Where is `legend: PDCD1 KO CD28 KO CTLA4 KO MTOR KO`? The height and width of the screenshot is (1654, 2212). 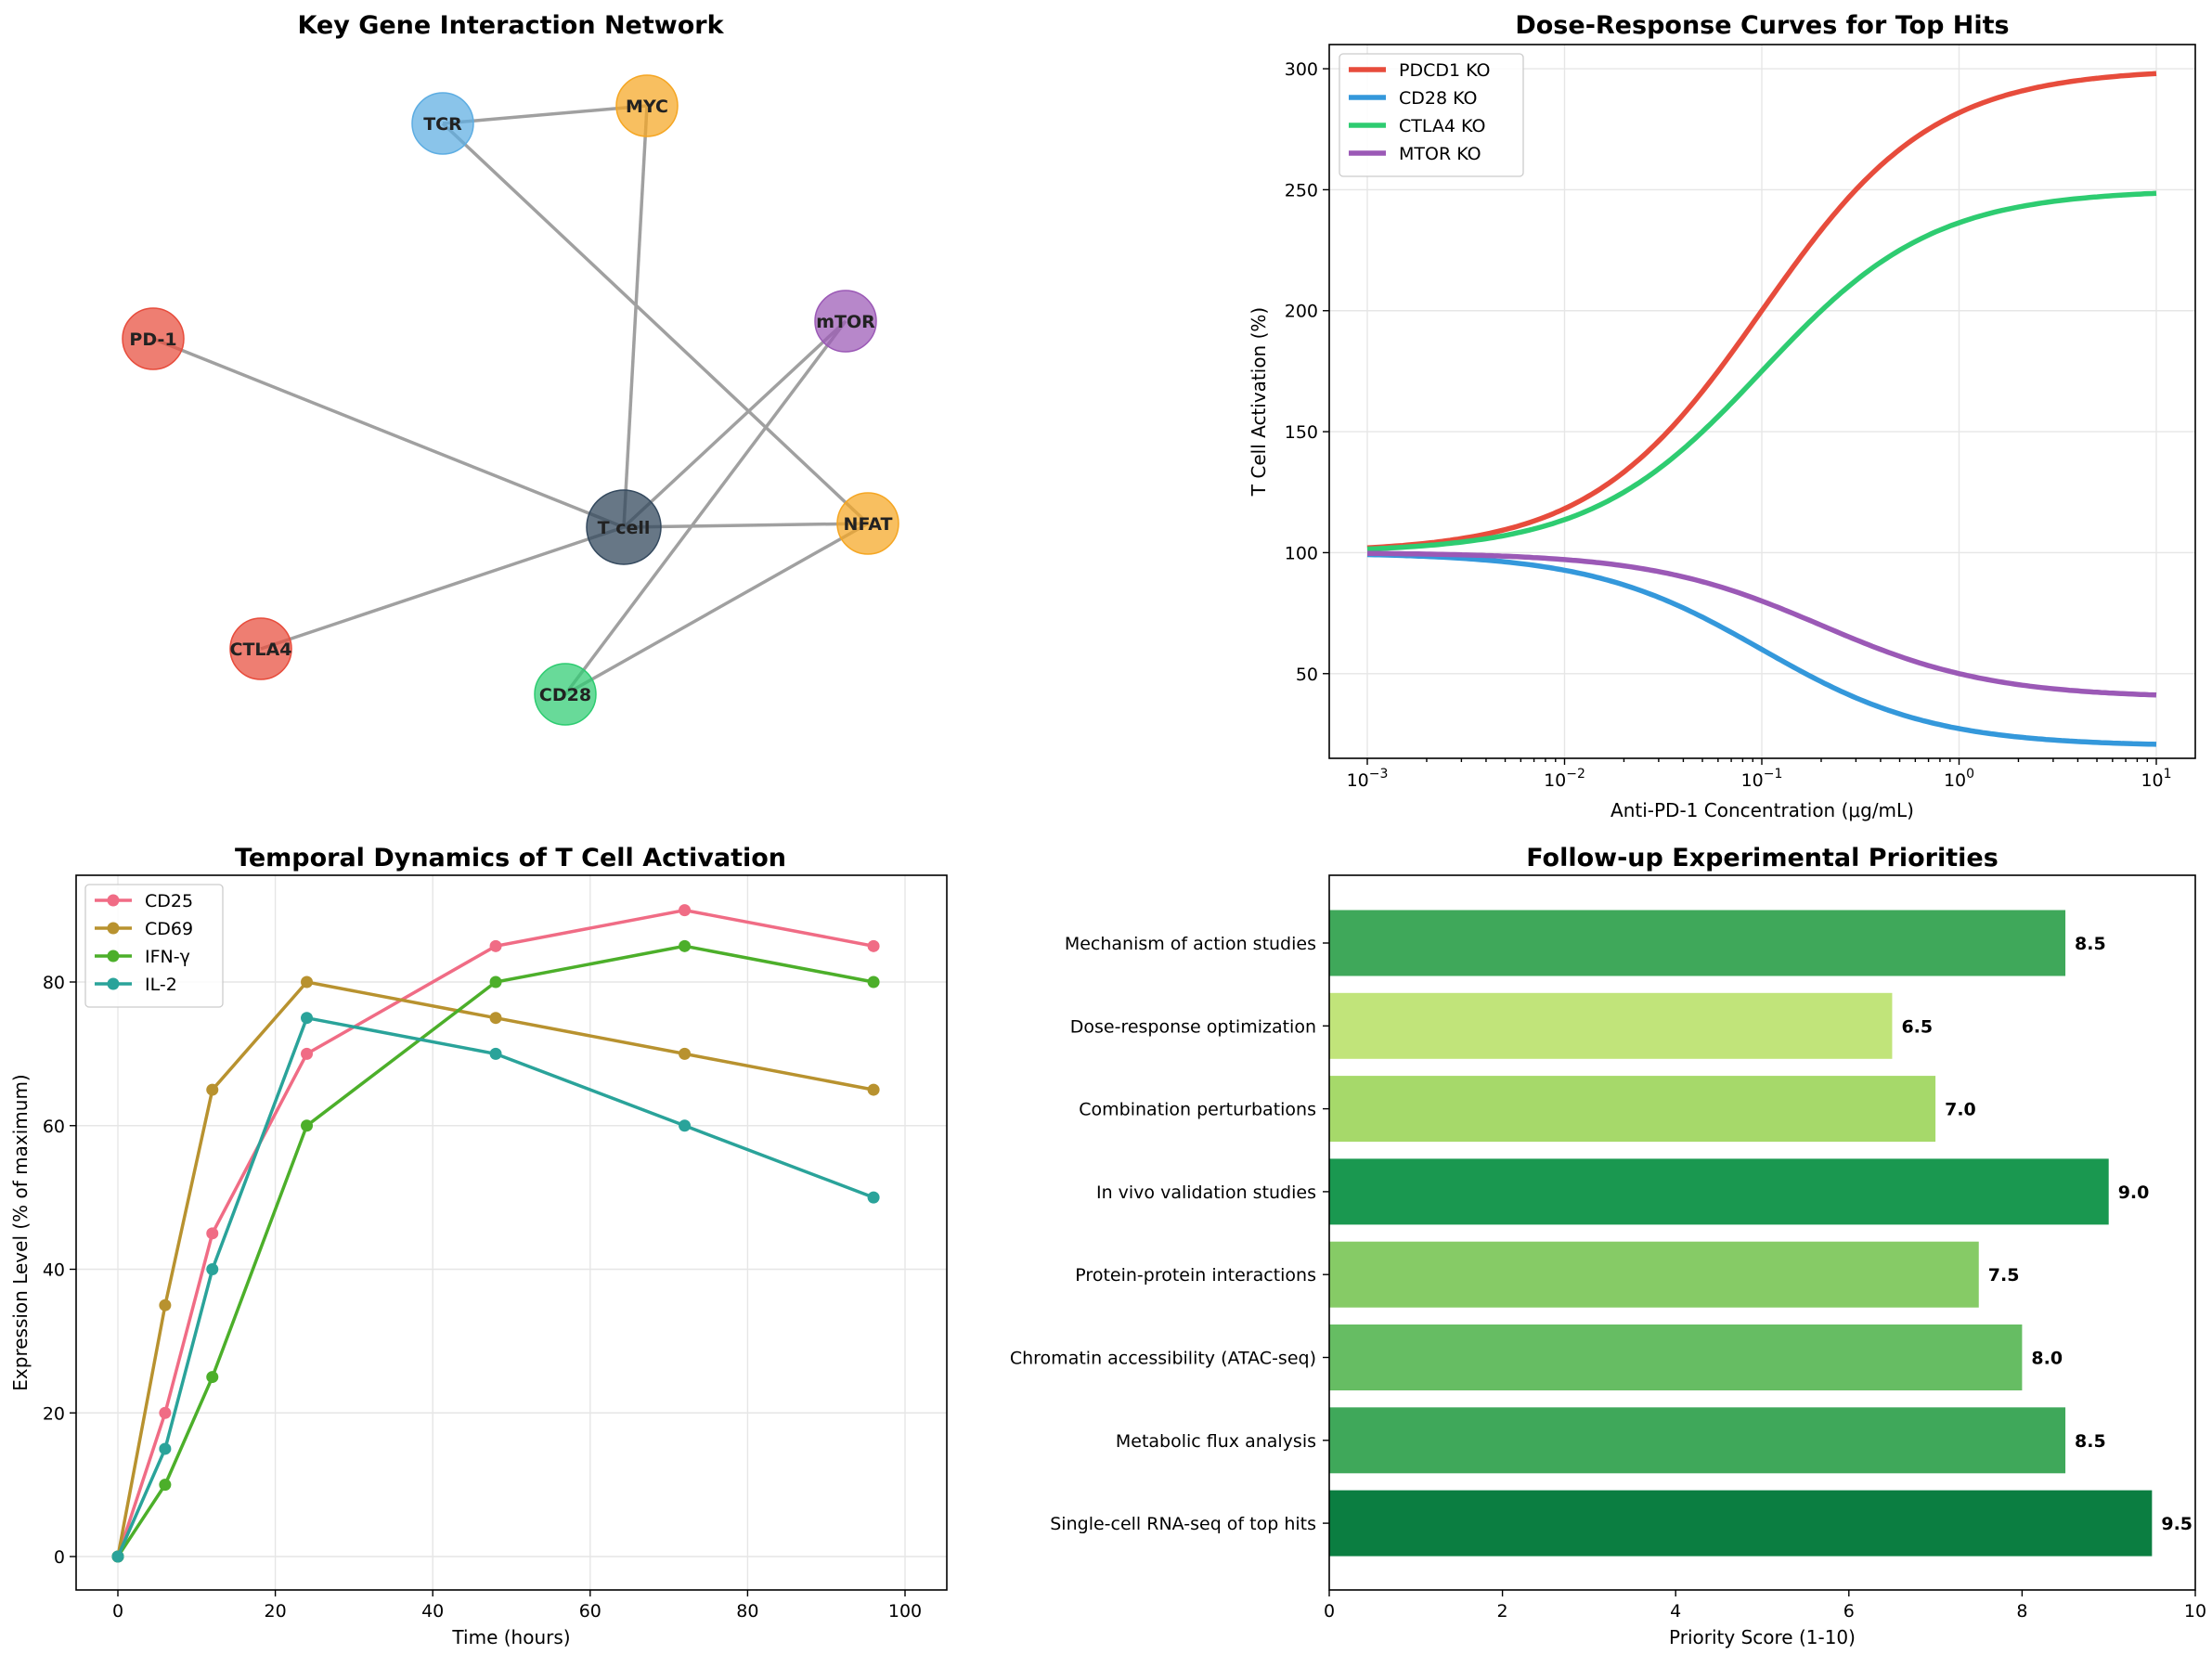 legend: PDCD1 KO CD28 KO CTLA4 KO MTOR KO is located at coordinates (1431, 115).